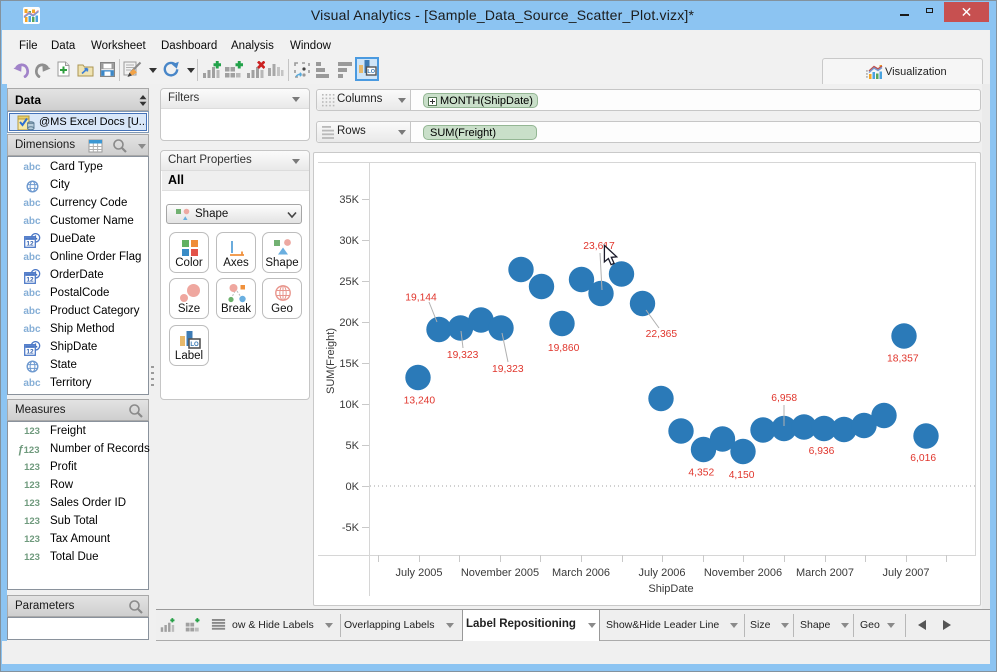  What do you see at coordinates (420, 401) in the screenshot?
I see `svg-text: 13,240` at bounding box center [420, 401].